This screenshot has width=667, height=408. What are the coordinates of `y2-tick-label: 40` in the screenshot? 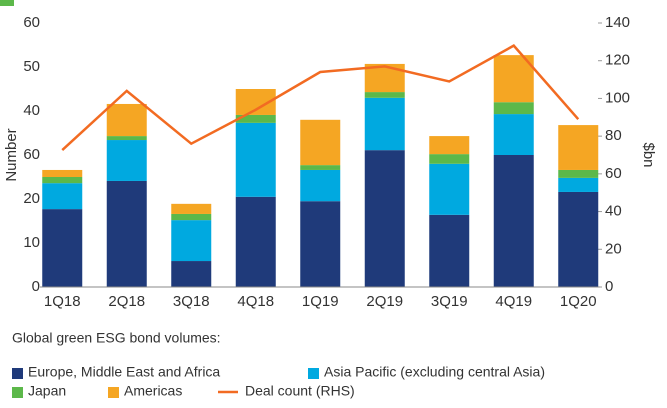 It's located at (613, 211).